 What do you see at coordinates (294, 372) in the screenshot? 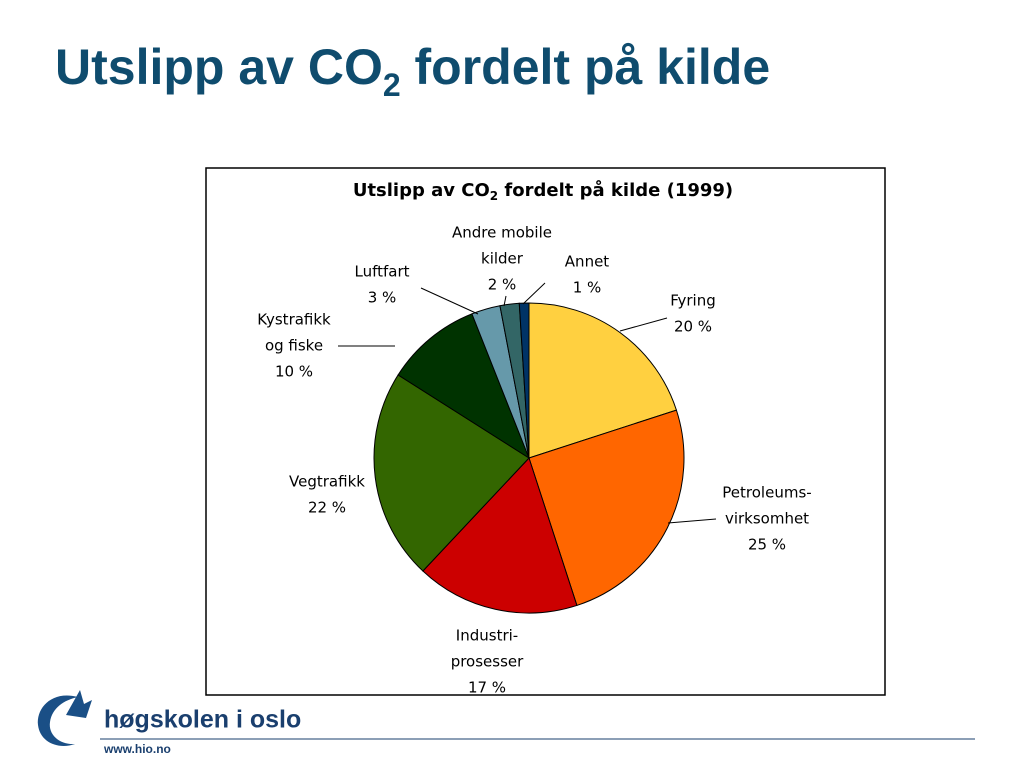
I see `value-label: 10 %` at bounding box center [294, 372].